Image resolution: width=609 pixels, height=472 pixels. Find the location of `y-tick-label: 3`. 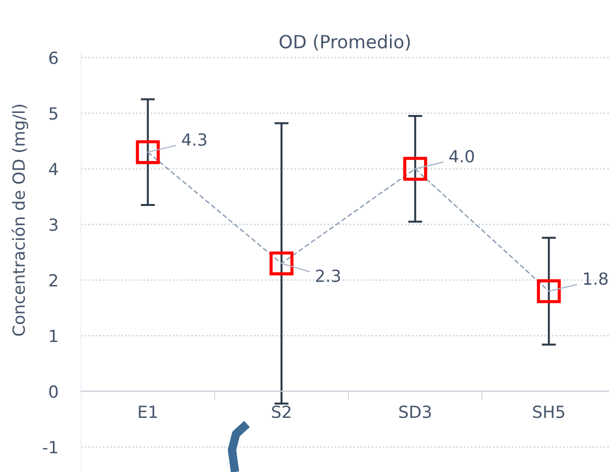

y-tick-label: 3 is located at coordinates (53, 225).